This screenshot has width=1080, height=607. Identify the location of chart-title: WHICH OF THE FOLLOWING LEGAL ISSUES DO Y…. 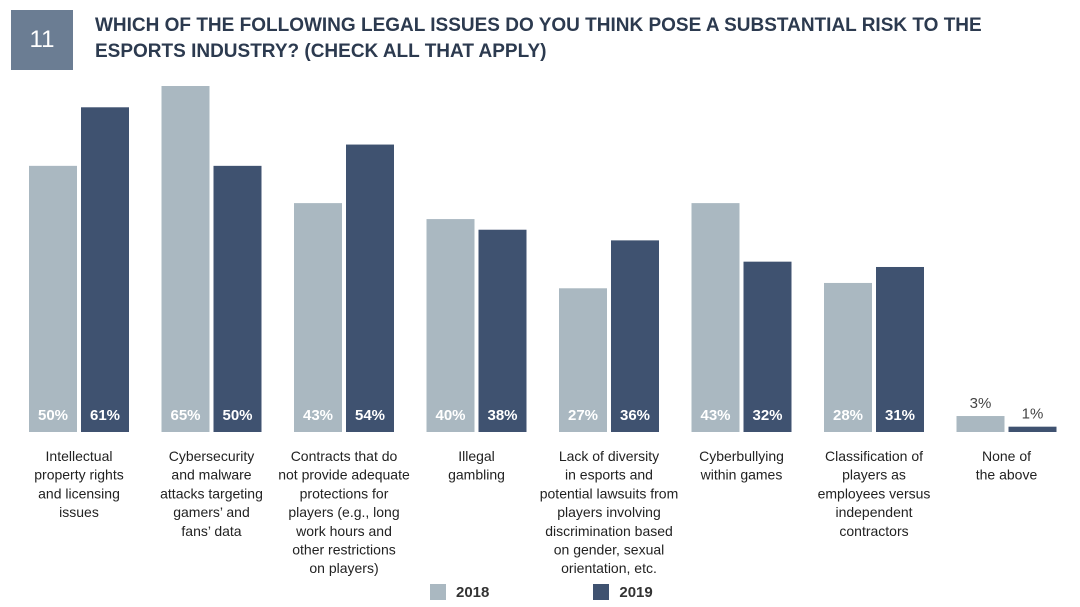
(538, 38).